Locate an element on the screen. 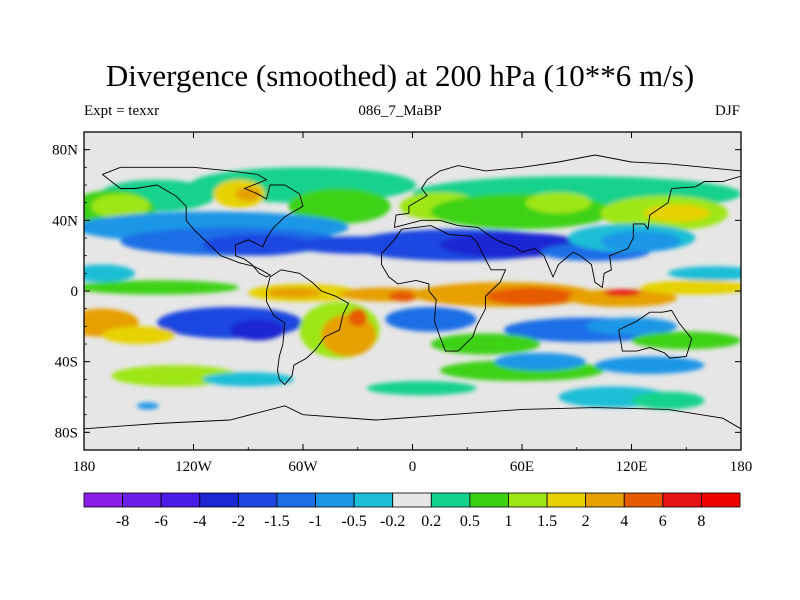  y-tick-label: 40S is located at coordinates (66, 363).